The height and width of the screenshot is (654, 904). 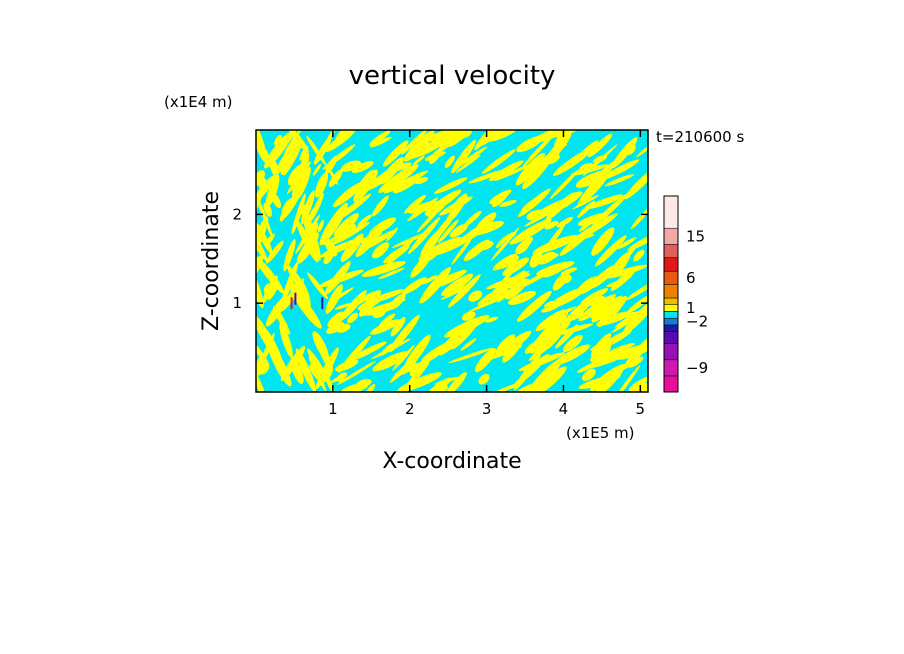 What do you see at coordinates (697, 322) in the screenshot?
I see `colorbar-tick-label: −2` at bounding box center [697, 322].